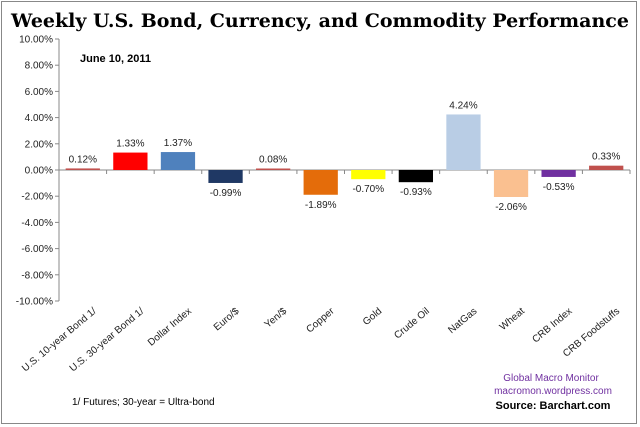 The height and width of the screenshot is (427, 640). Describe the element at coordinates (37, 275) in the screenshot. I see `y-tick-label: -8.00%` at that location.